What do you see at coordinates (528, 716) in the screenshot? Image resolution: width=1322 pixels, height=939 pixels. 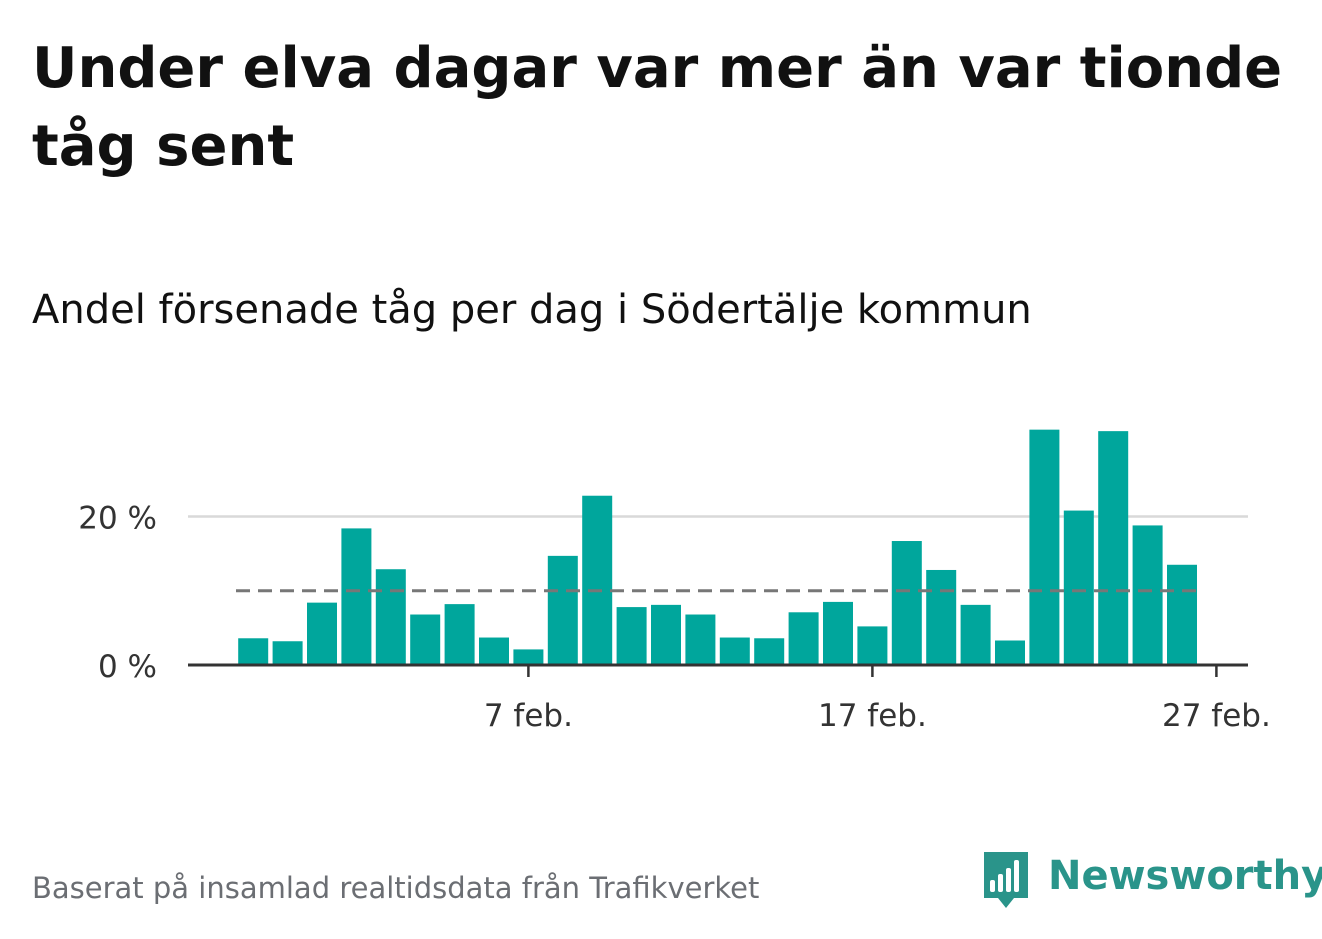 I see `x-tick-label: 7 feb.` at bounding box center [528, 716].